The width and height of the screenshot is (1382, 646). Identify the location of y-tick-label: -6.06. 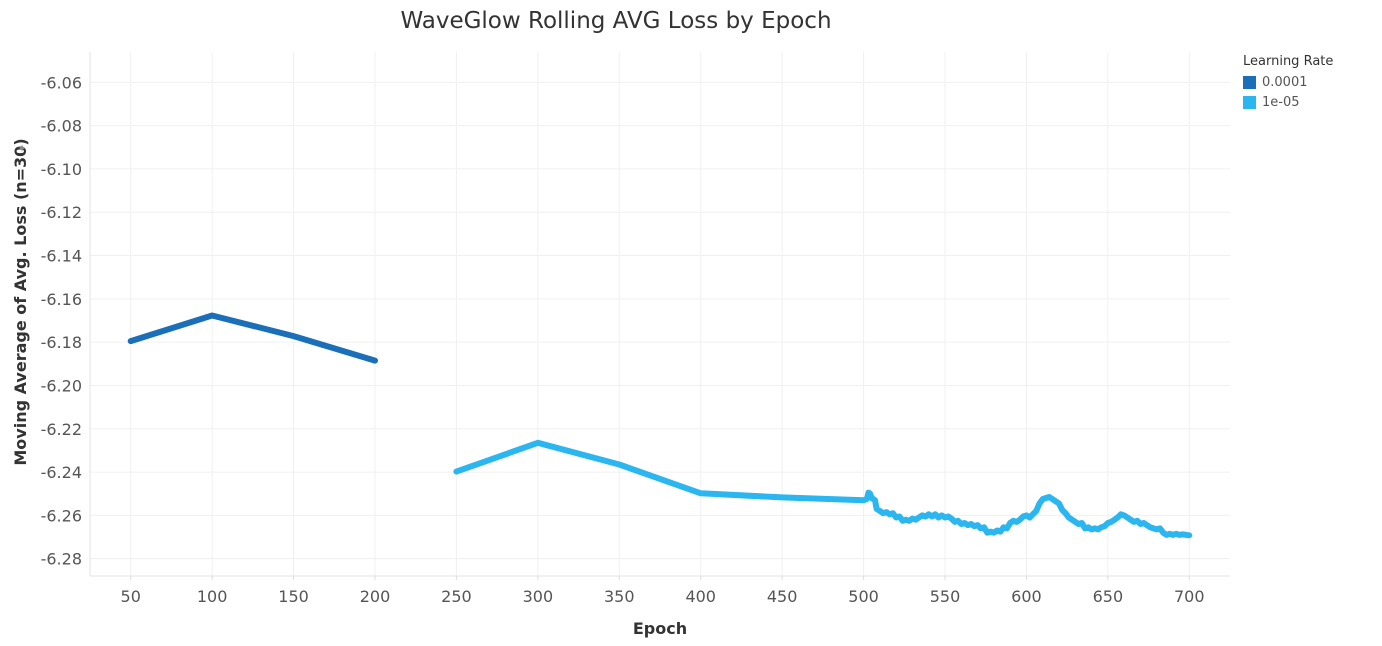
(61, 82).